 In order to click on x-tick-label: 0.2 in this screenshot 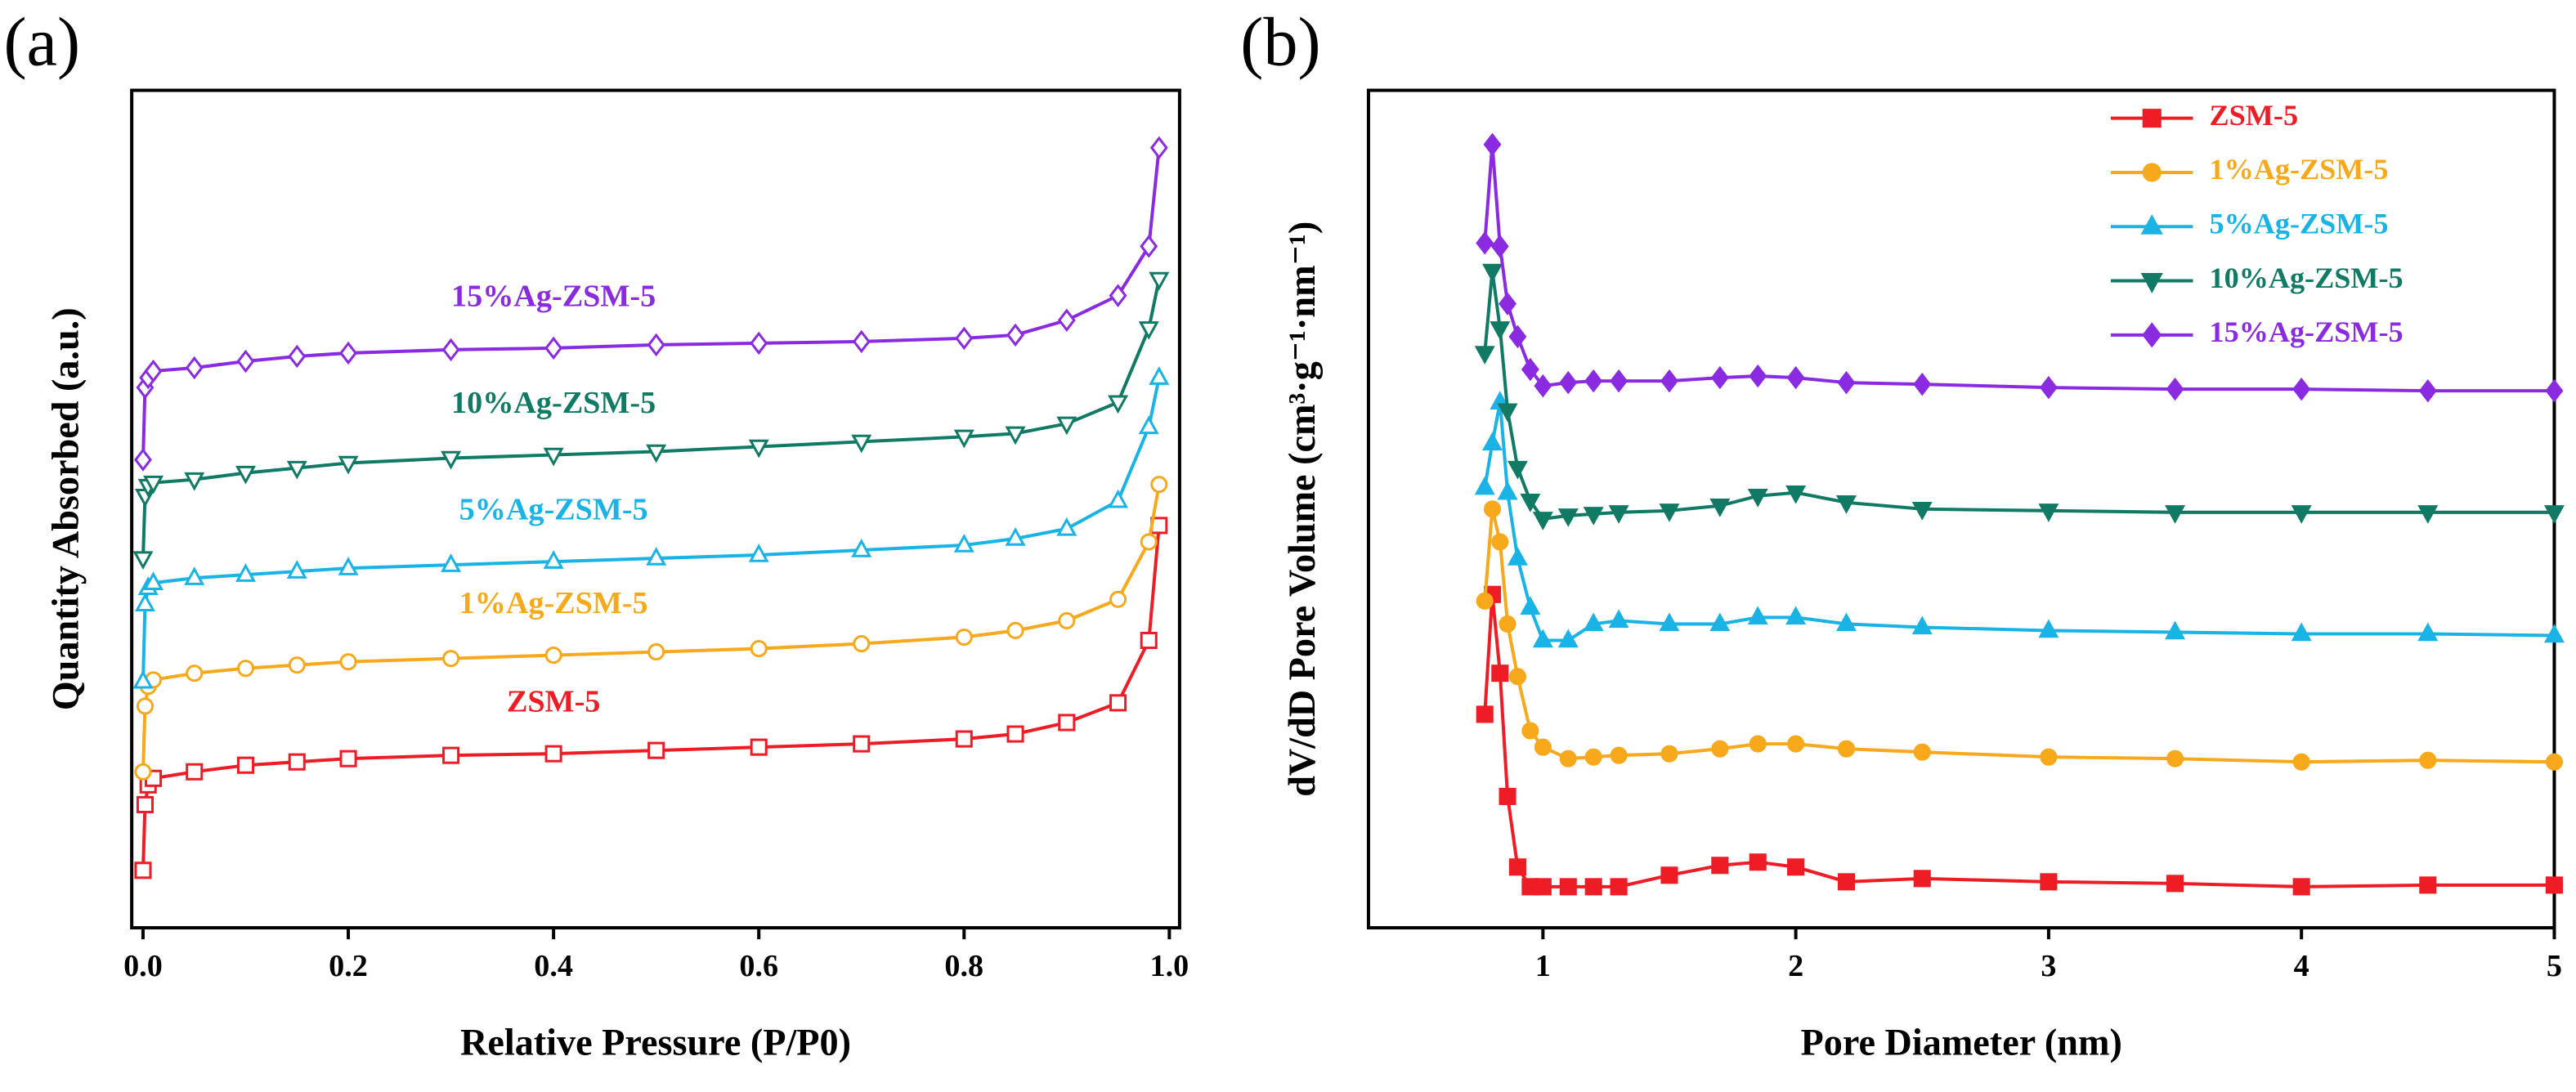, I will do `click(349, 966)`.